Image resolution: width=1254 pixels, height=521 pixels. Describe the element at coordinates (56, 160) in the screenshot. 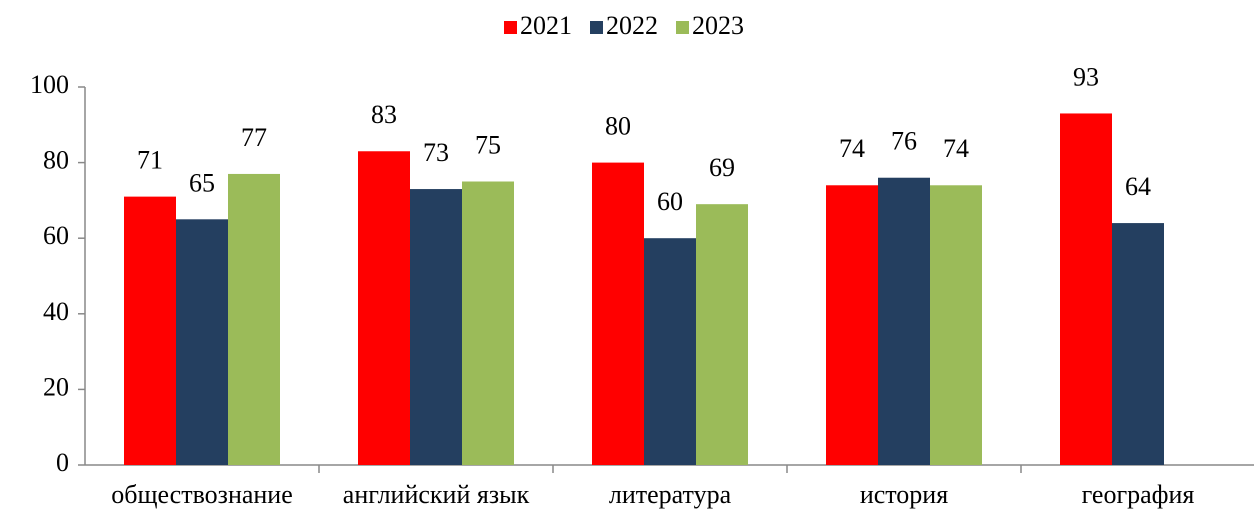

I see `y-tick-label: 80` at that location.